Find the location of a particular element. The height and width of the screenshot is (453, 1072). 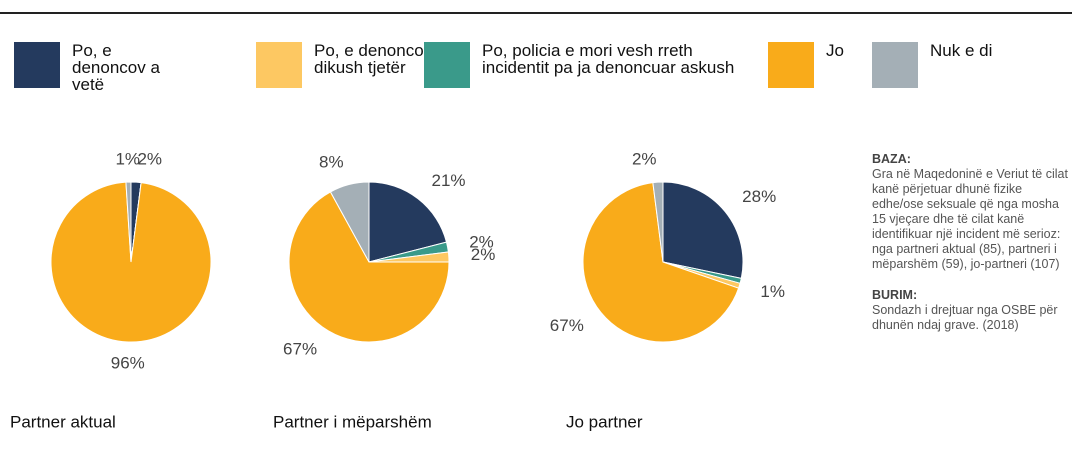

legend-label: Po, e denoncov a vetë is located at coordinates (116, 67).